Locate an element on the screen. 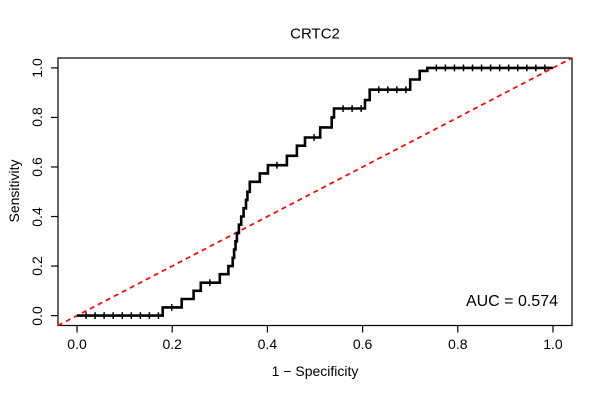  x-axis-label: 1 − Specificity is located at coordinates (315, 371).